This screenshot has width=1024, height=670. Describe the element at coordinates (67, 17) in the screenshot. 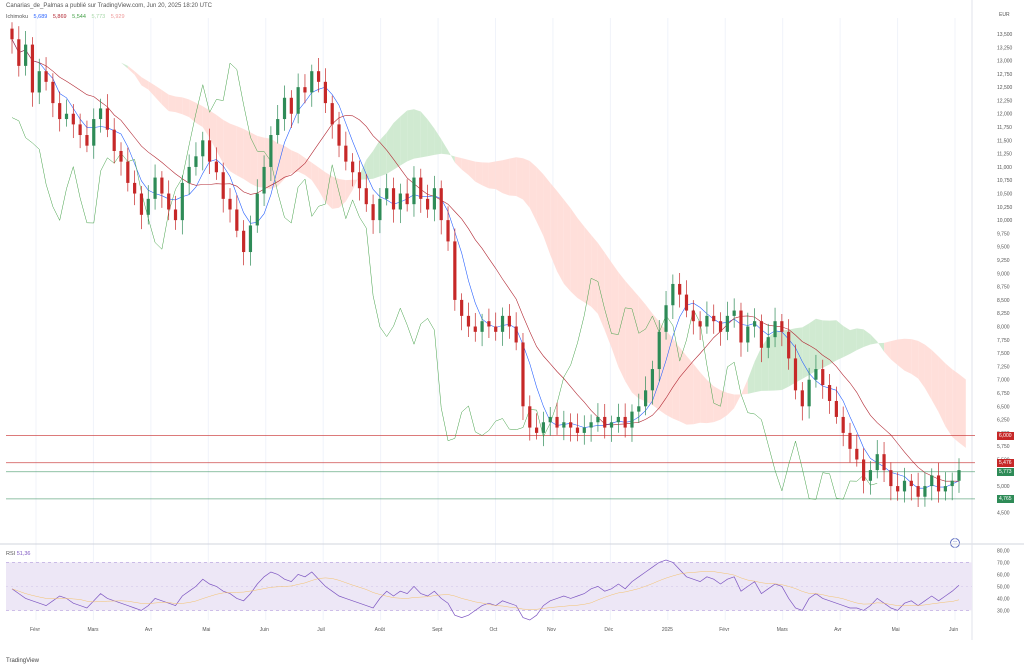

I see `ichimoku-legend: Ichimoku 5,689 5,869 5,544 5,773 5,929` at that location.